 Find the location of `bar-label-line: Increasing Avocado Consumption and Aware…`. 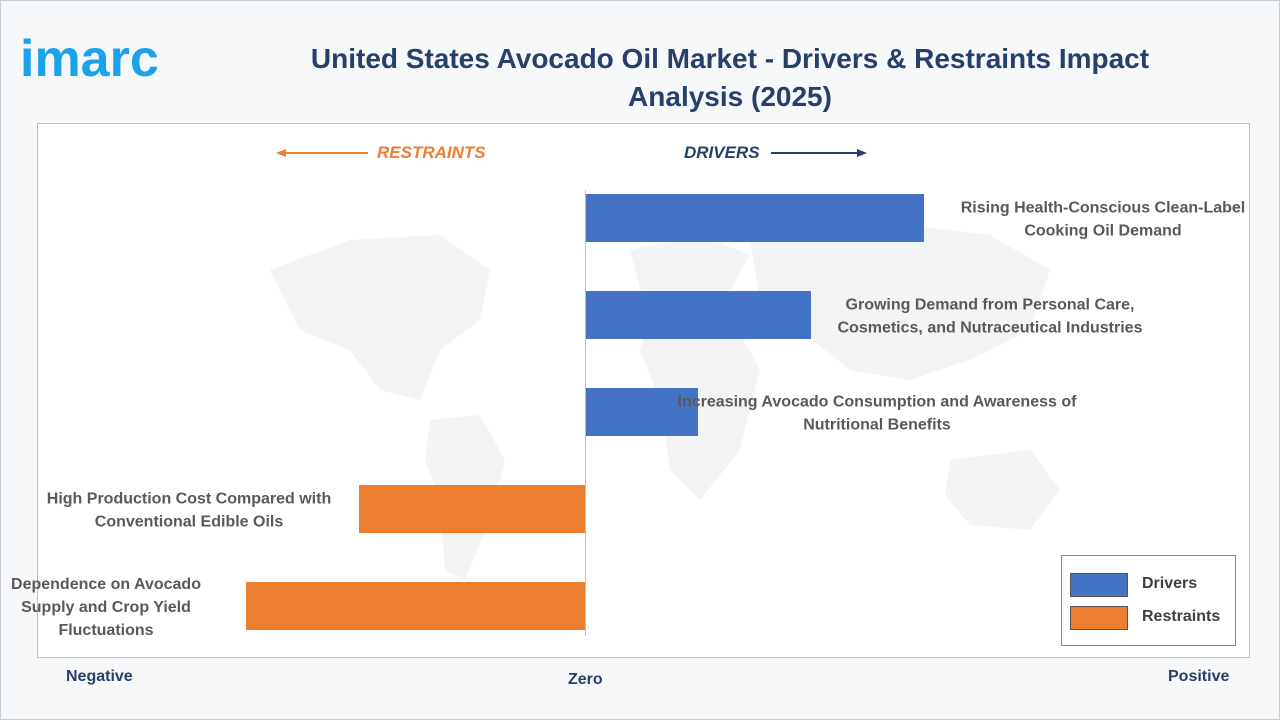

bar-label-line: Increasing Avocado Consumption and Aware… is located at coordinates (878, 402).